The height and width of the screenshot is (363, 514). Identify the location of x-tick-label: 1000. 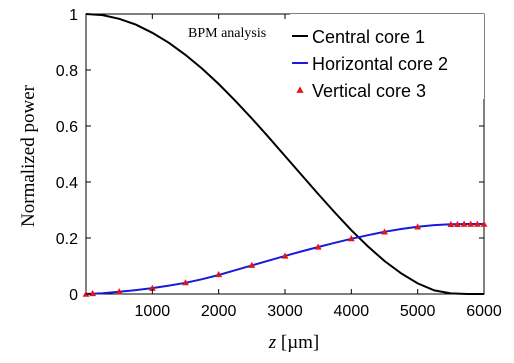
(153, 311).